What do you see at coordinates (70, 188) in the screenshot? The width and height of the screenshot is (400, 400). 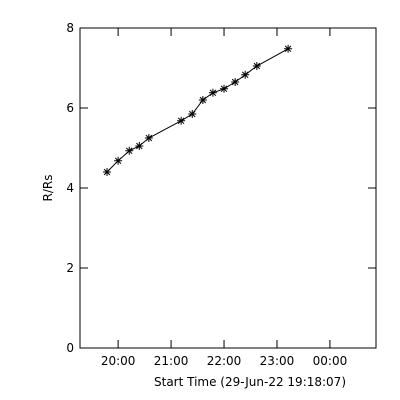 I see `y-tick-label: 4` at bounding box center [70, 188].